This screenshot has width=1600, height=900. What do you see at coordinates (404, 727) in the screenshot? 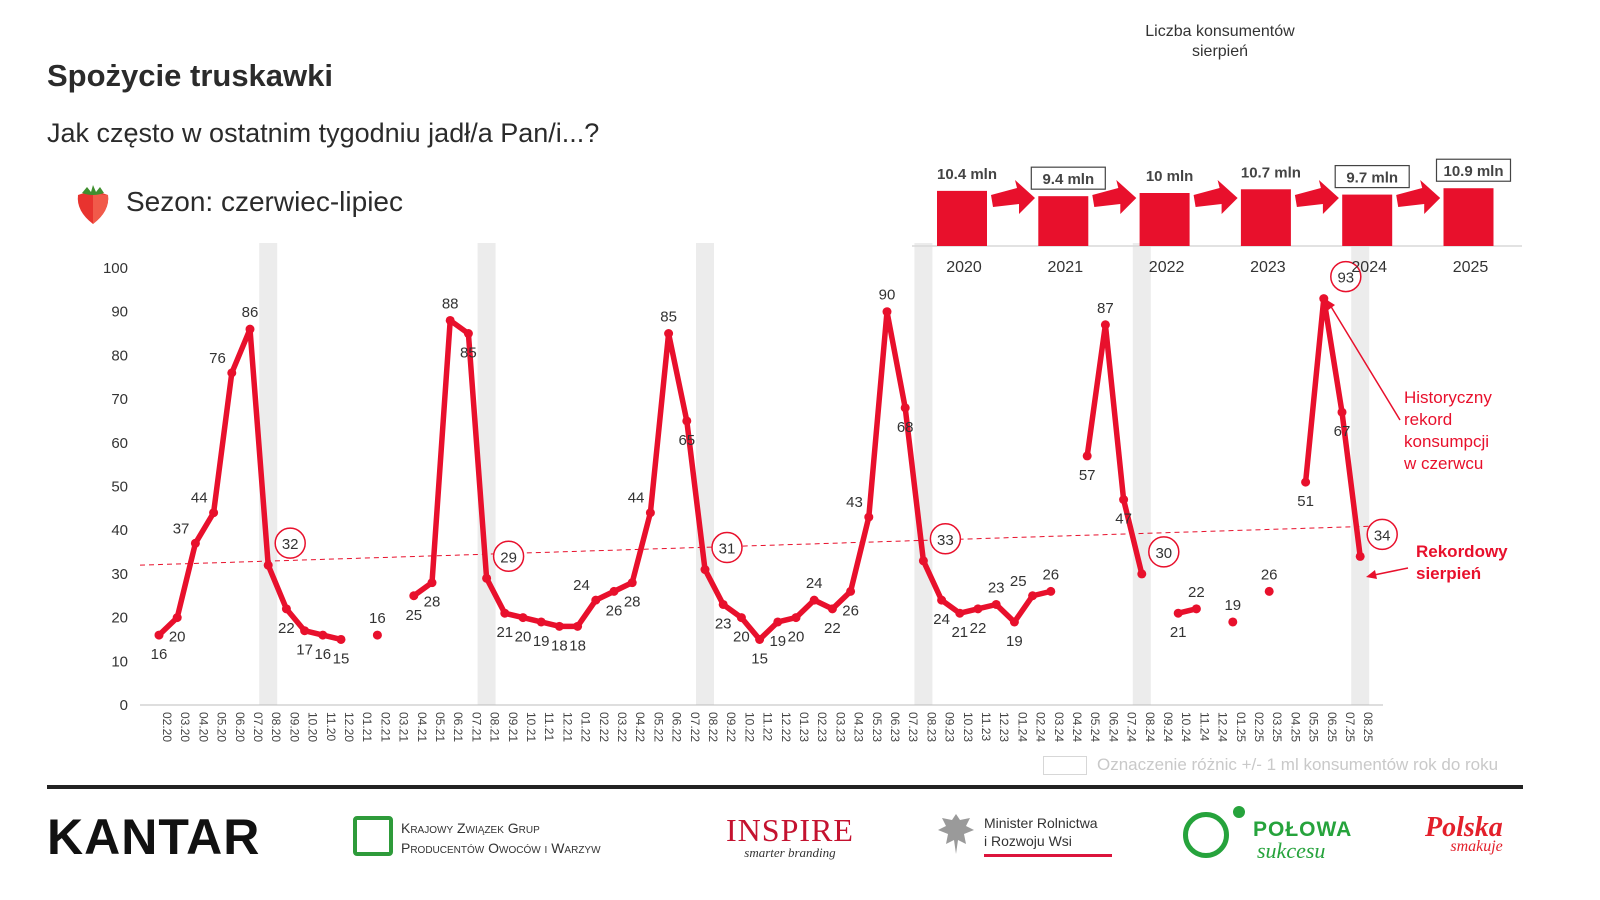
I see `x-tick-label: 03.21` at bounding box center [404, 727].